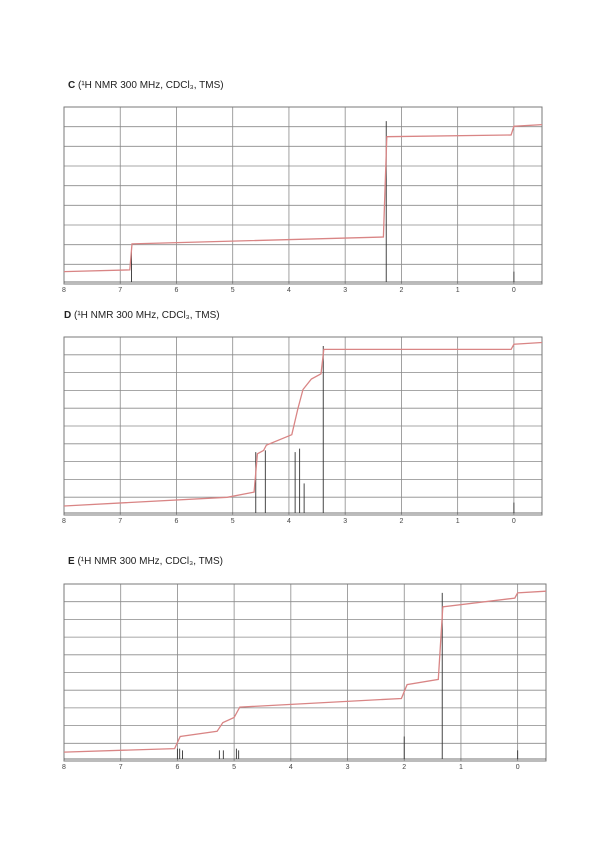 The height and width of the screenshot is (848, 599). Describe the element at coordinates (71, 561) in the screenshot. I see `spectrum-letter: E` at that location.